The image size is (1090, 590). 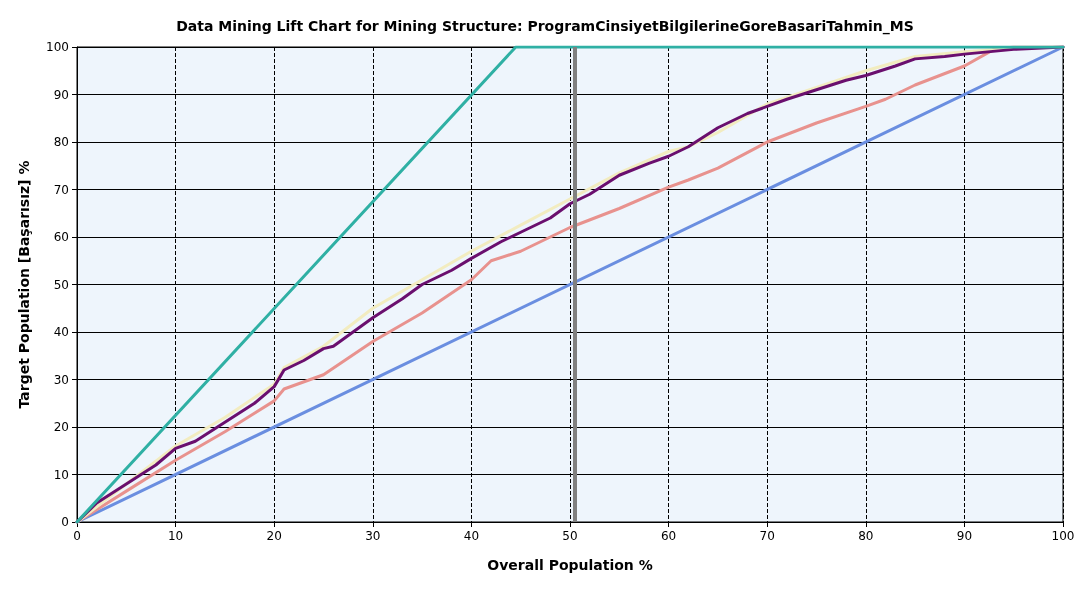 What do you see at coordinates (61, 142) in the screenshot?
I see `y-tick-label: 80` at bounding box center [61, 142].